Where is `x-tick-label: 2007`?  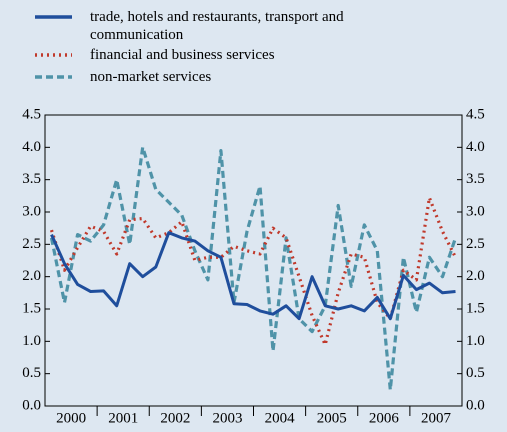
x-tick-label: 2007 is located at coordinates (436, 418).